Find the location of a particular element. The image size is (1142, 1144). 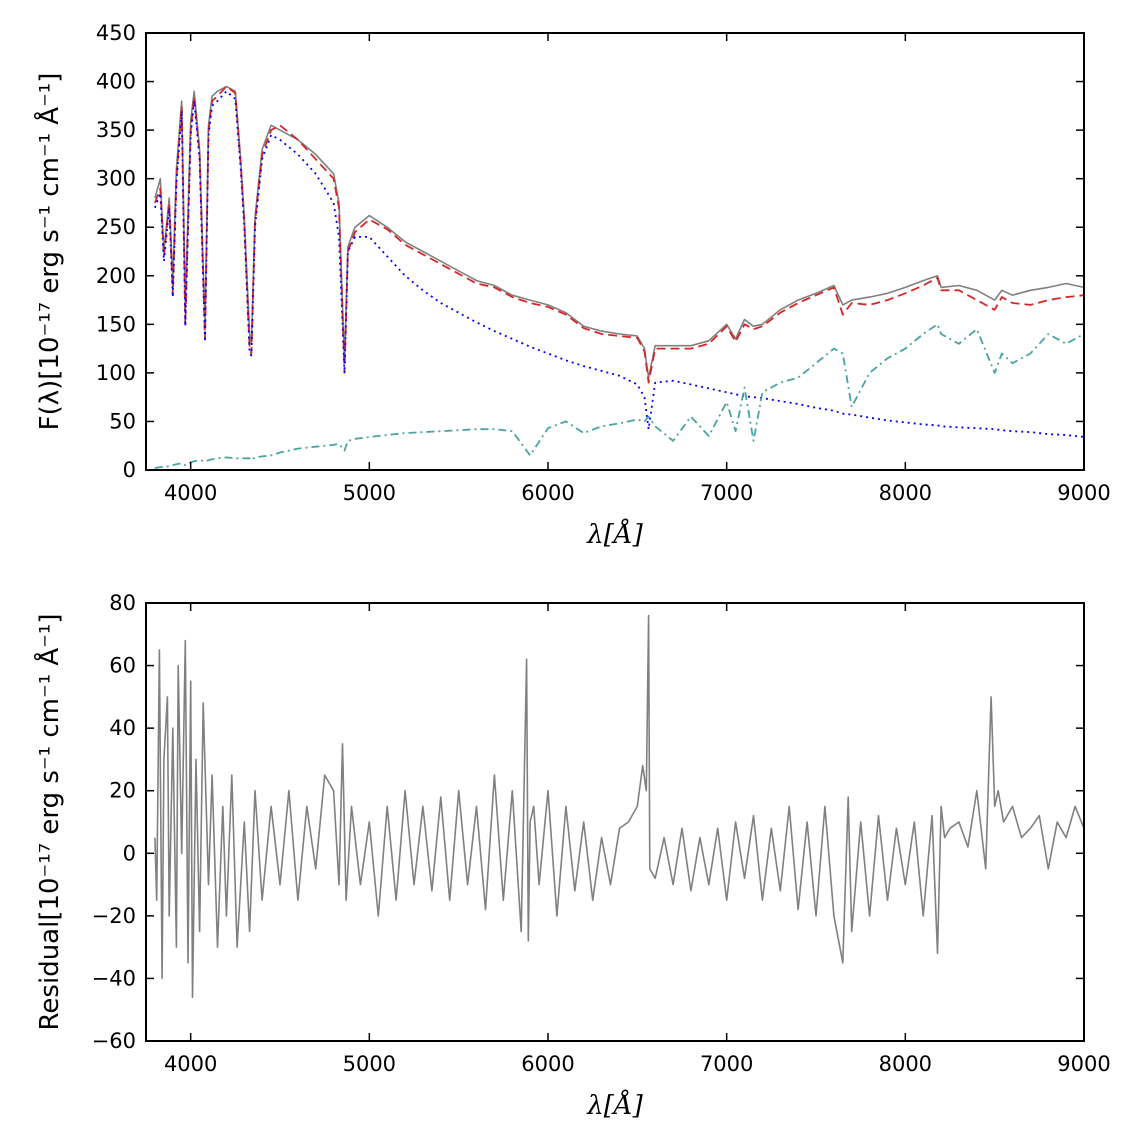

y-tick-label: 450 is located at coordinates (116, 33).